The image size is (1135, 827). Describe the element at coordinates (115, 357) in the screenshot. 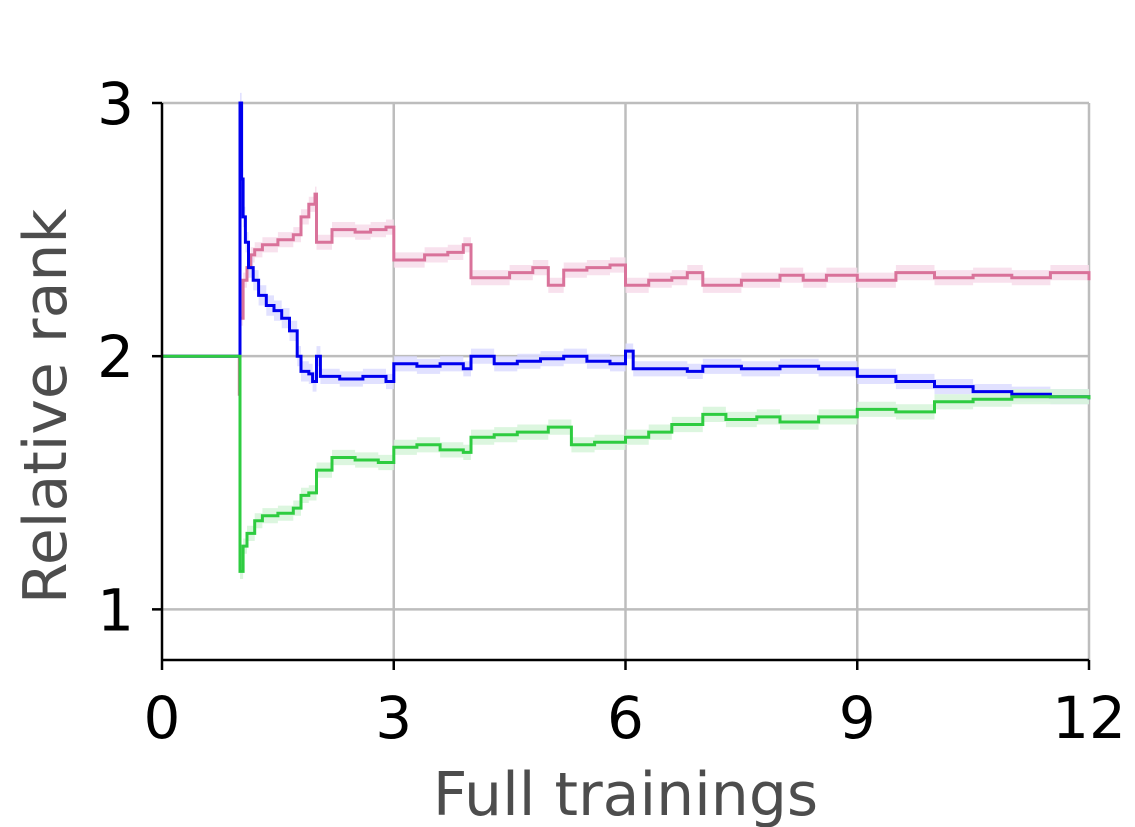

I see `y-tick-label: 2` at that location.